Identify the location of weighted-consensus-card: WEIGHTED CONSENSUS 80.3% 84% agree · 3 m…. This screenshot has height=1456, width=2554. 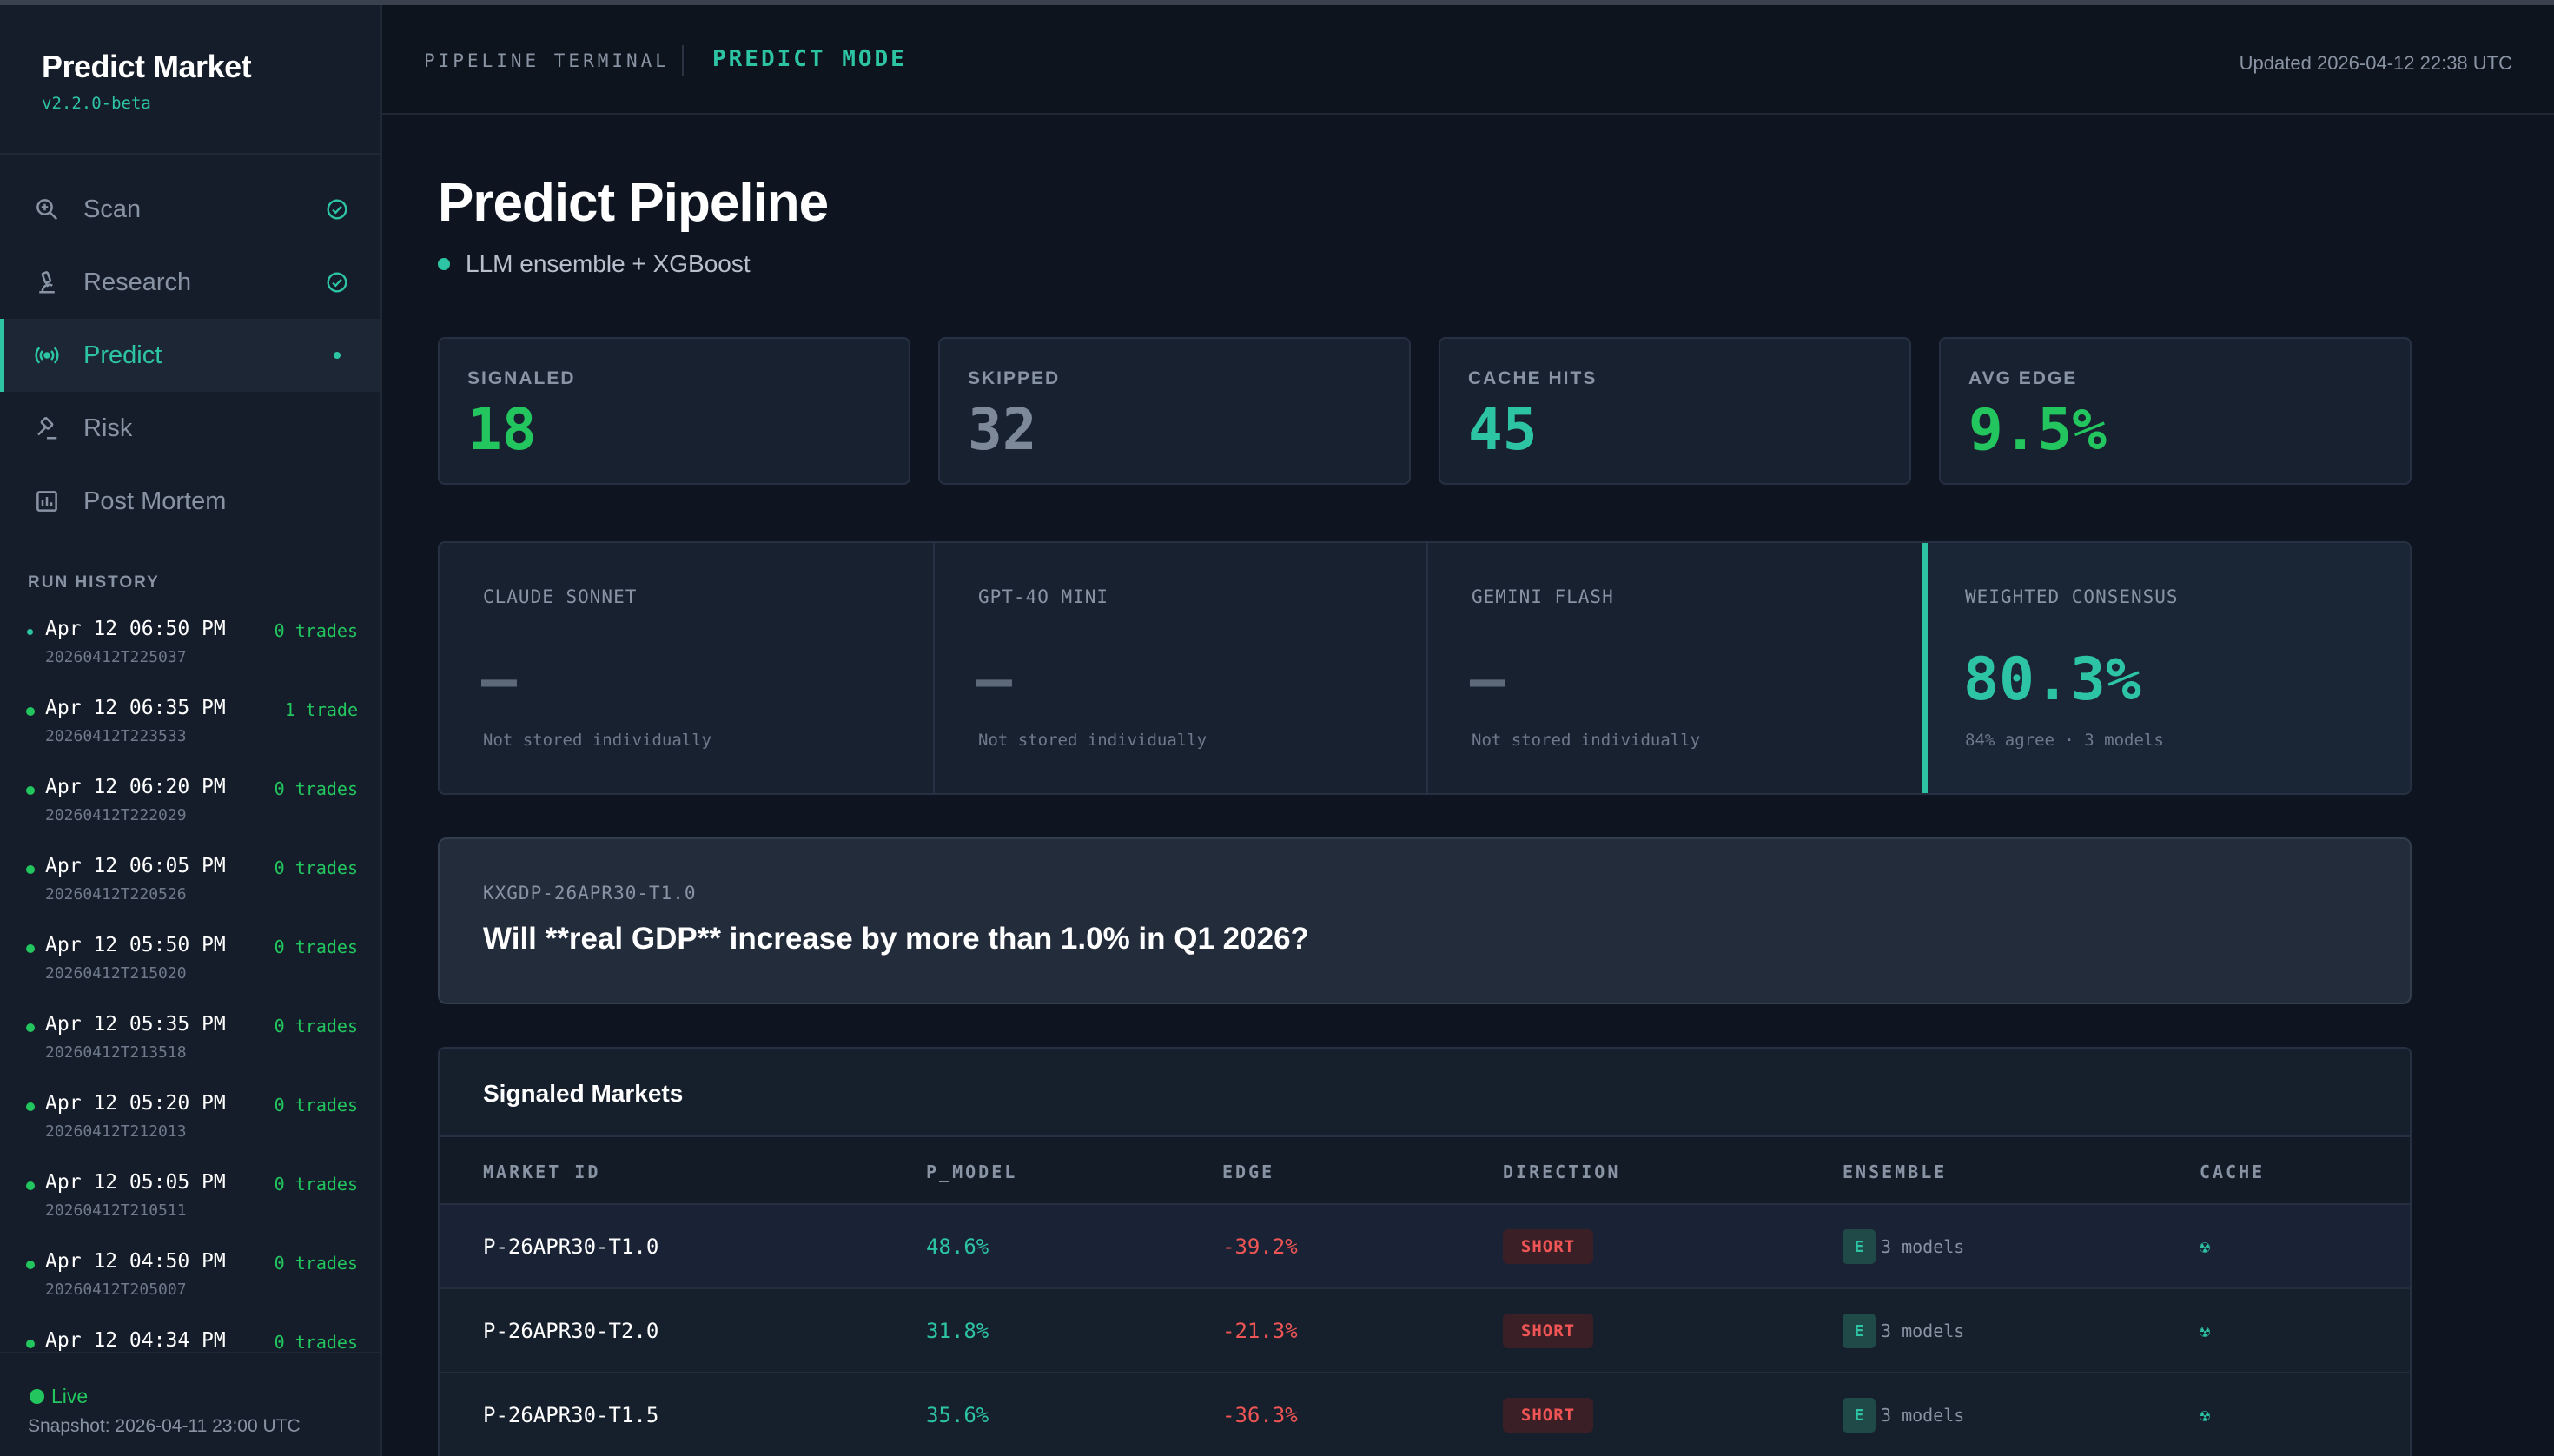
(2166, 668).